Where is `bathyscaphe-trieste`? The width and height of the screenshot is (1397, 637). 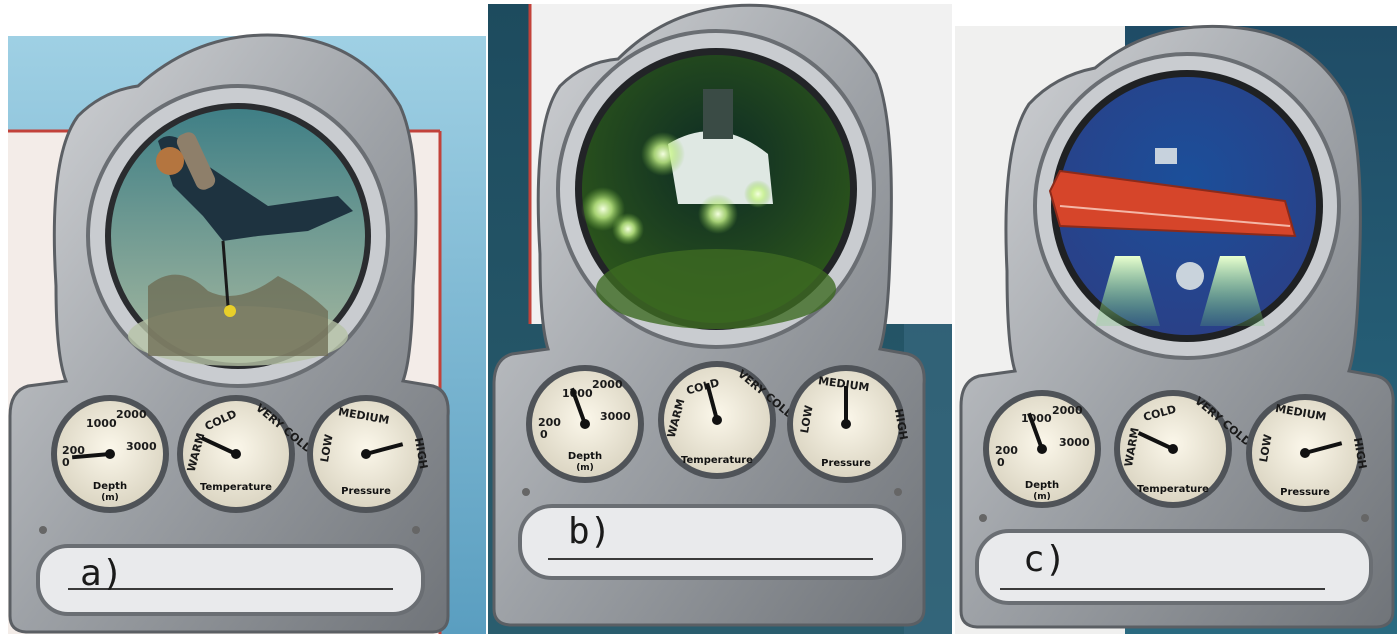
bathyscaphe-trieste is located at coordinates (1172, 237).